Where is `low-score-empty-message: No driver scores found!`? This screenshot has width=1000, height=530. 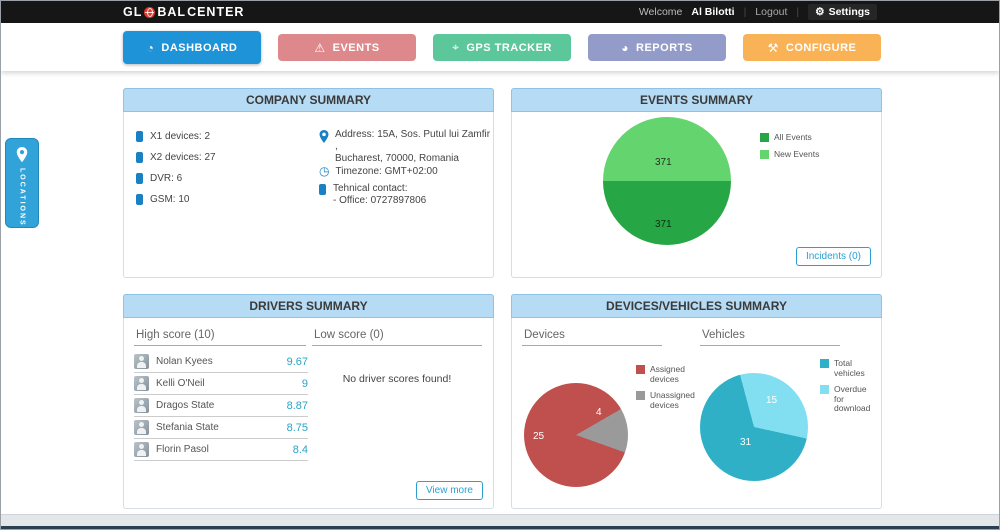
low-score-empty-message: No driver scores found! is located at coordinates (397, 379).